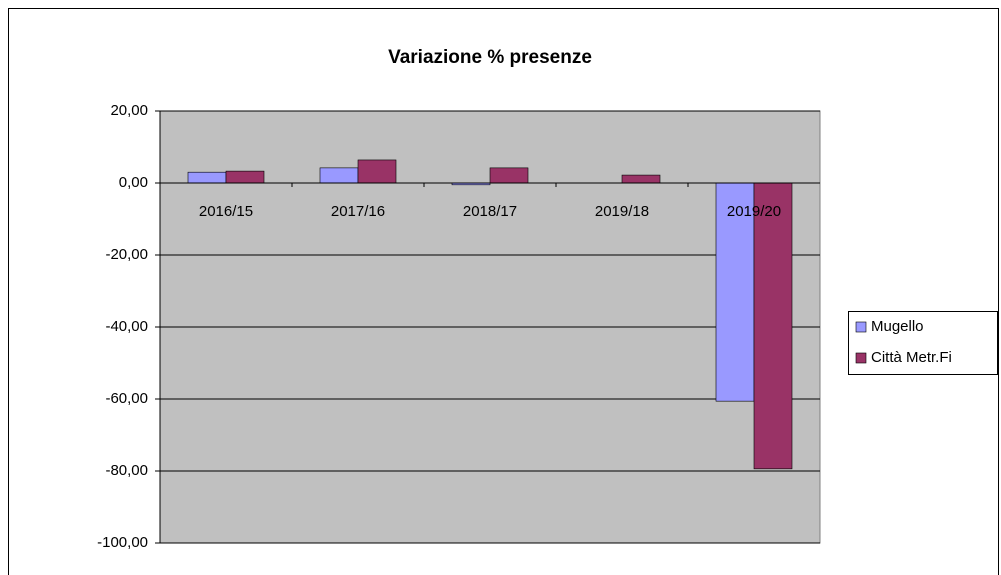 The height and width of the screenshot is (575, 1001). Describe the element at coordinates (126, 326) in the screenshot. I see `y-tick-label: -40,00` at that location.